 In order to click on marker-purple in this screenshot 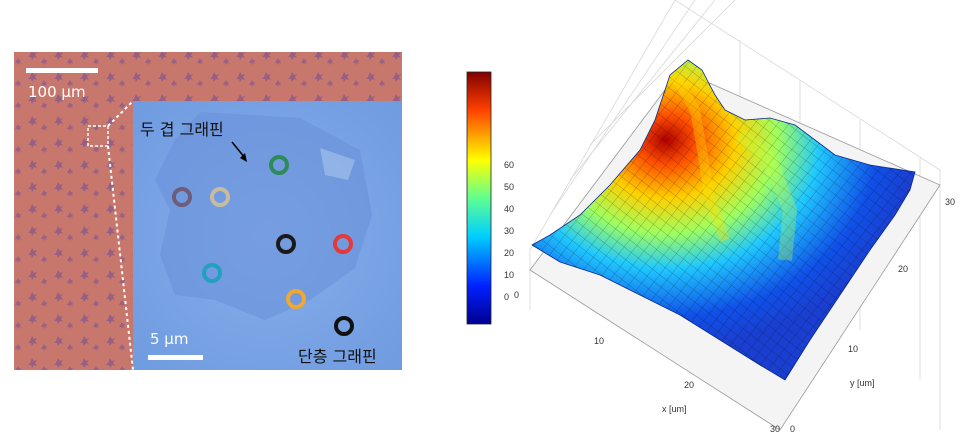, I will do `click(182, 197)`.